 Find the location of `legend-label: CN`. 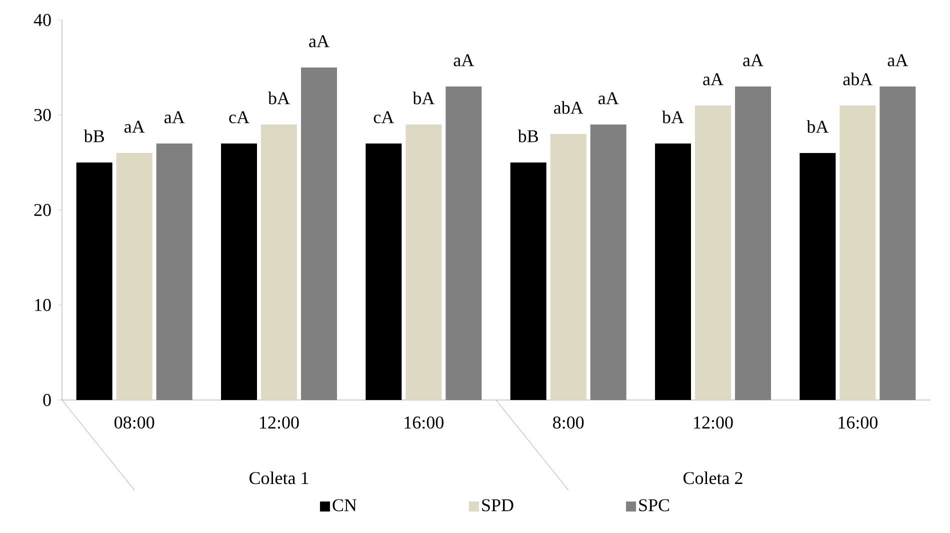

legend-label: CN is located at coordinates (344, 505).